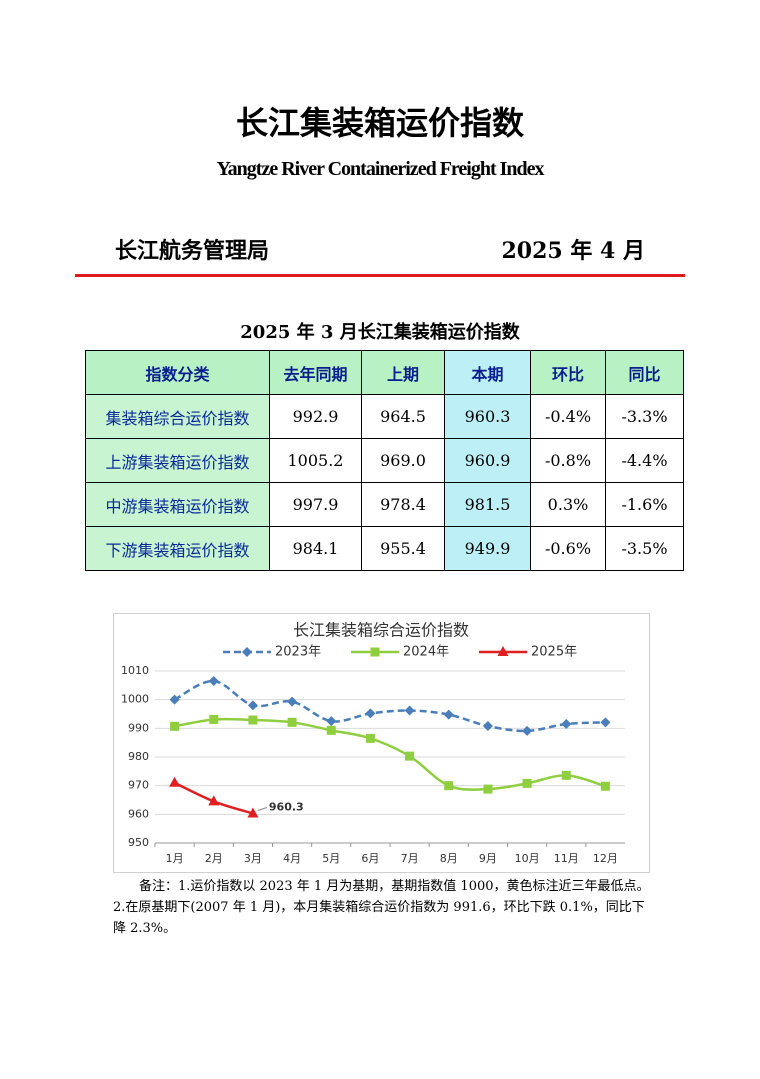  I want to click on data-label: 960.3, so click(286, 806).